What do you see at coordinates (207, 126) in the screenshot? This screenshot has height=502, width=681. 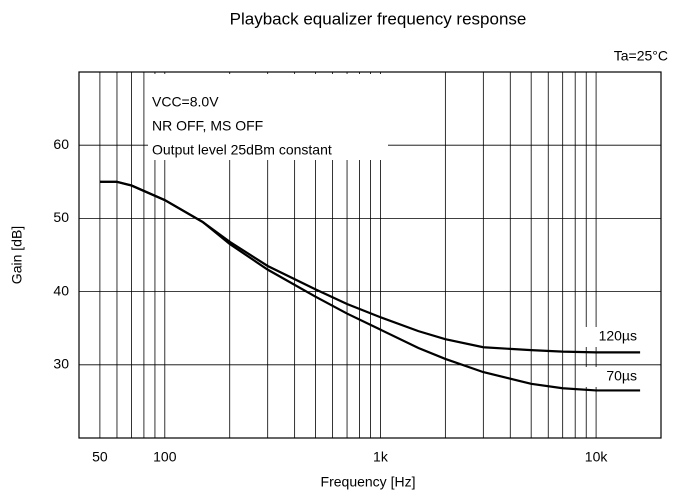 I see `annotation: NR OFF, MS OFF` at bounding box center [207, 126].